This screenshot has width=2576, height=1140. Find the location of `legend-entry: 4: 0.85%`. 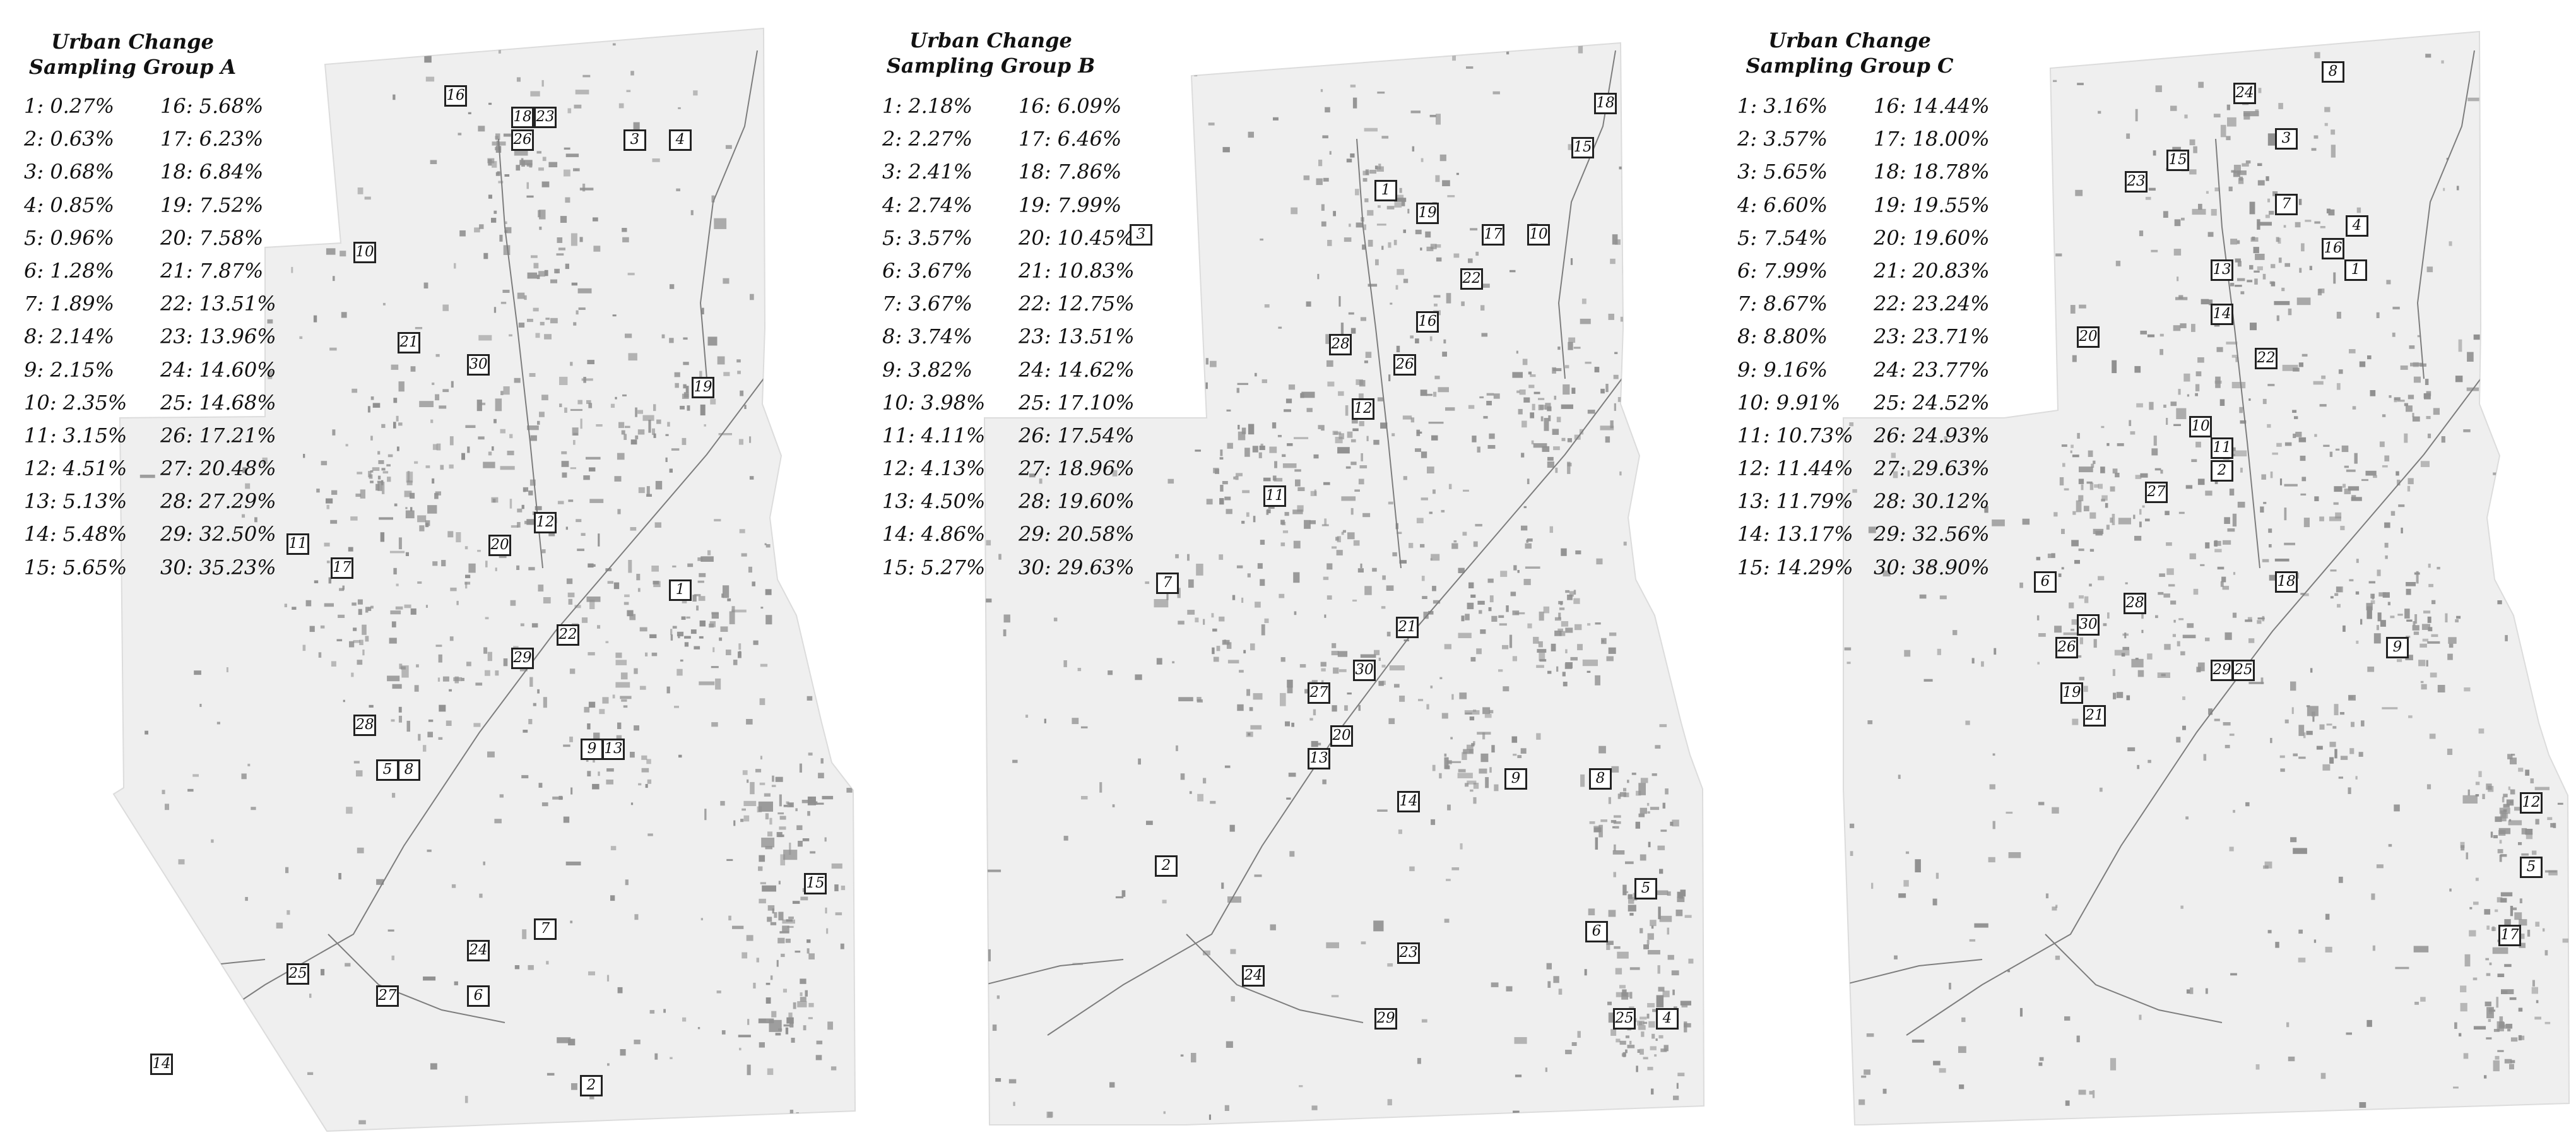

legend-entry: 4: 0.85% is located at coordinates (69, 205).